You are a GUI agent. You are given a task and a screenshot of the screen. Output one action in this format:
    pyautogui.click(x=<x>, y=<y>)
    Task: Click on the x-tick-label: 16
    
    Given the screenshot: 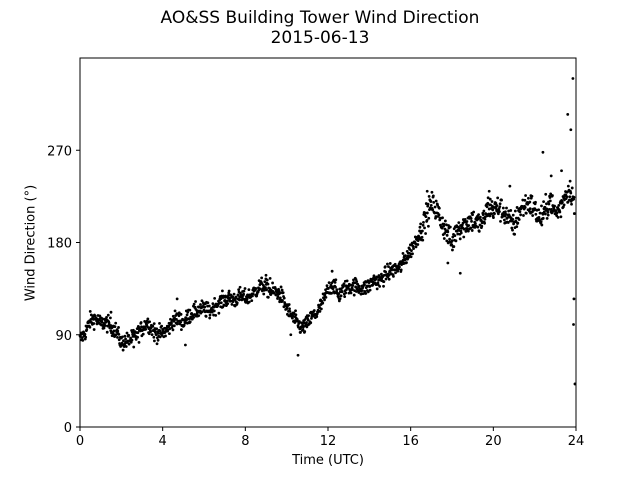 What is the action you would take?
    pyautogui.click(x=410, y=441)
    